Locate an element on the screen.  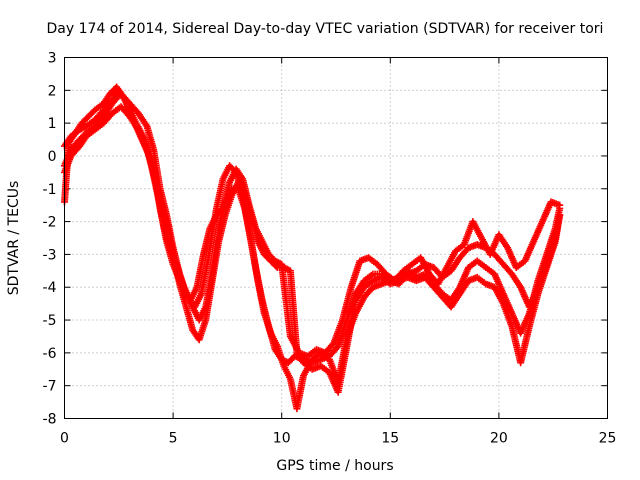
x-axis-label: GPS time / hours is located at coordinates (334, 466).